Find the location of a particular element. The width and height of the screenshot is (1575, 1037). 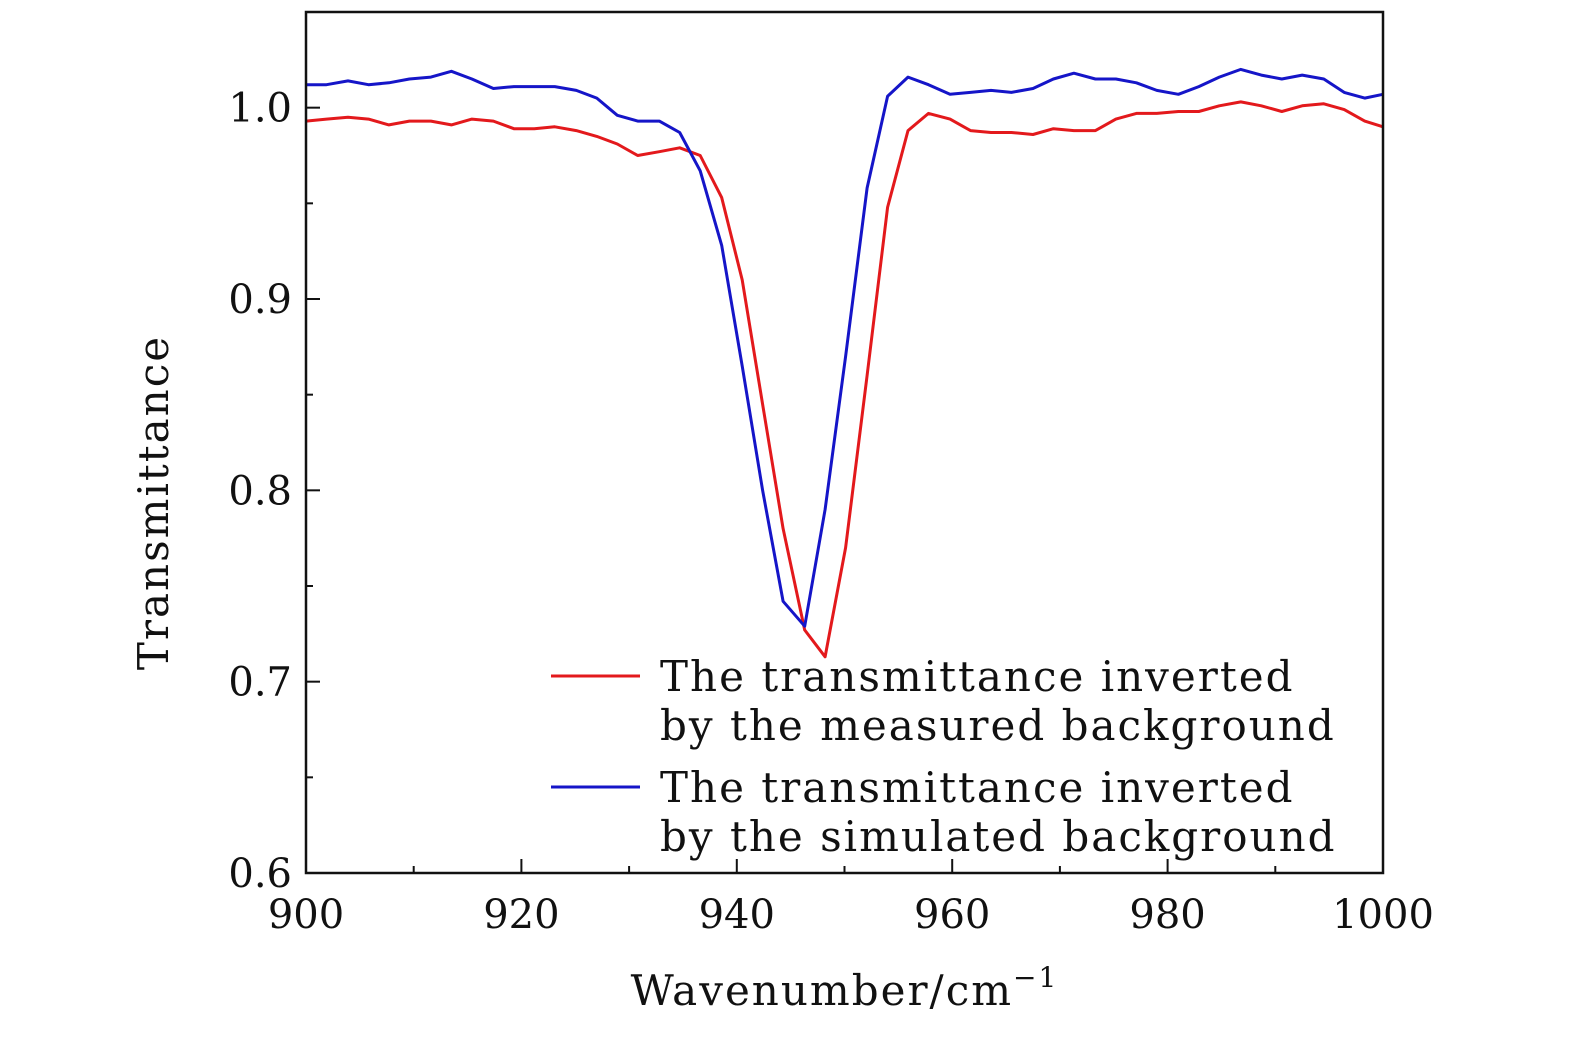

x-tick-label: 1000 is located at coordinates (1383, 915).